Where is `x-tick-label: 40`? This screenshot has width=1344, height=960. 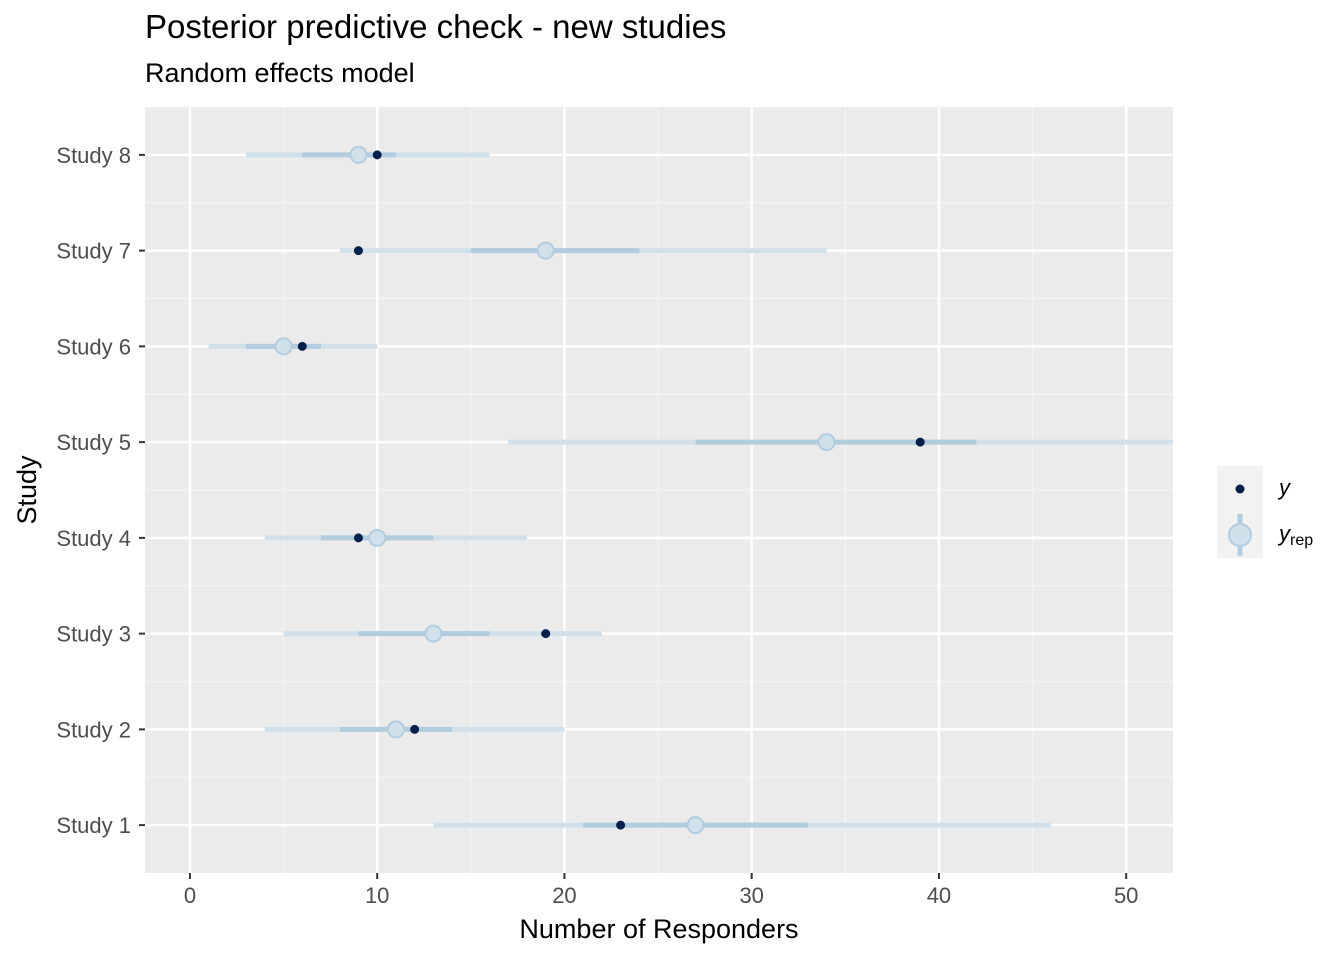 x-tick-label: 40 is located at coordinates (939, 895).